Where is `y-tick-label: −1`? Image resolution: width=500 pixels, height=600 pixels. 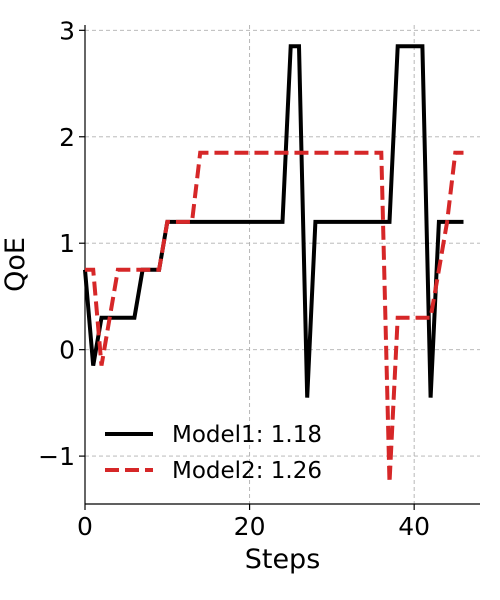
y-tick-label: −1 is located at coordinates (56, 456).